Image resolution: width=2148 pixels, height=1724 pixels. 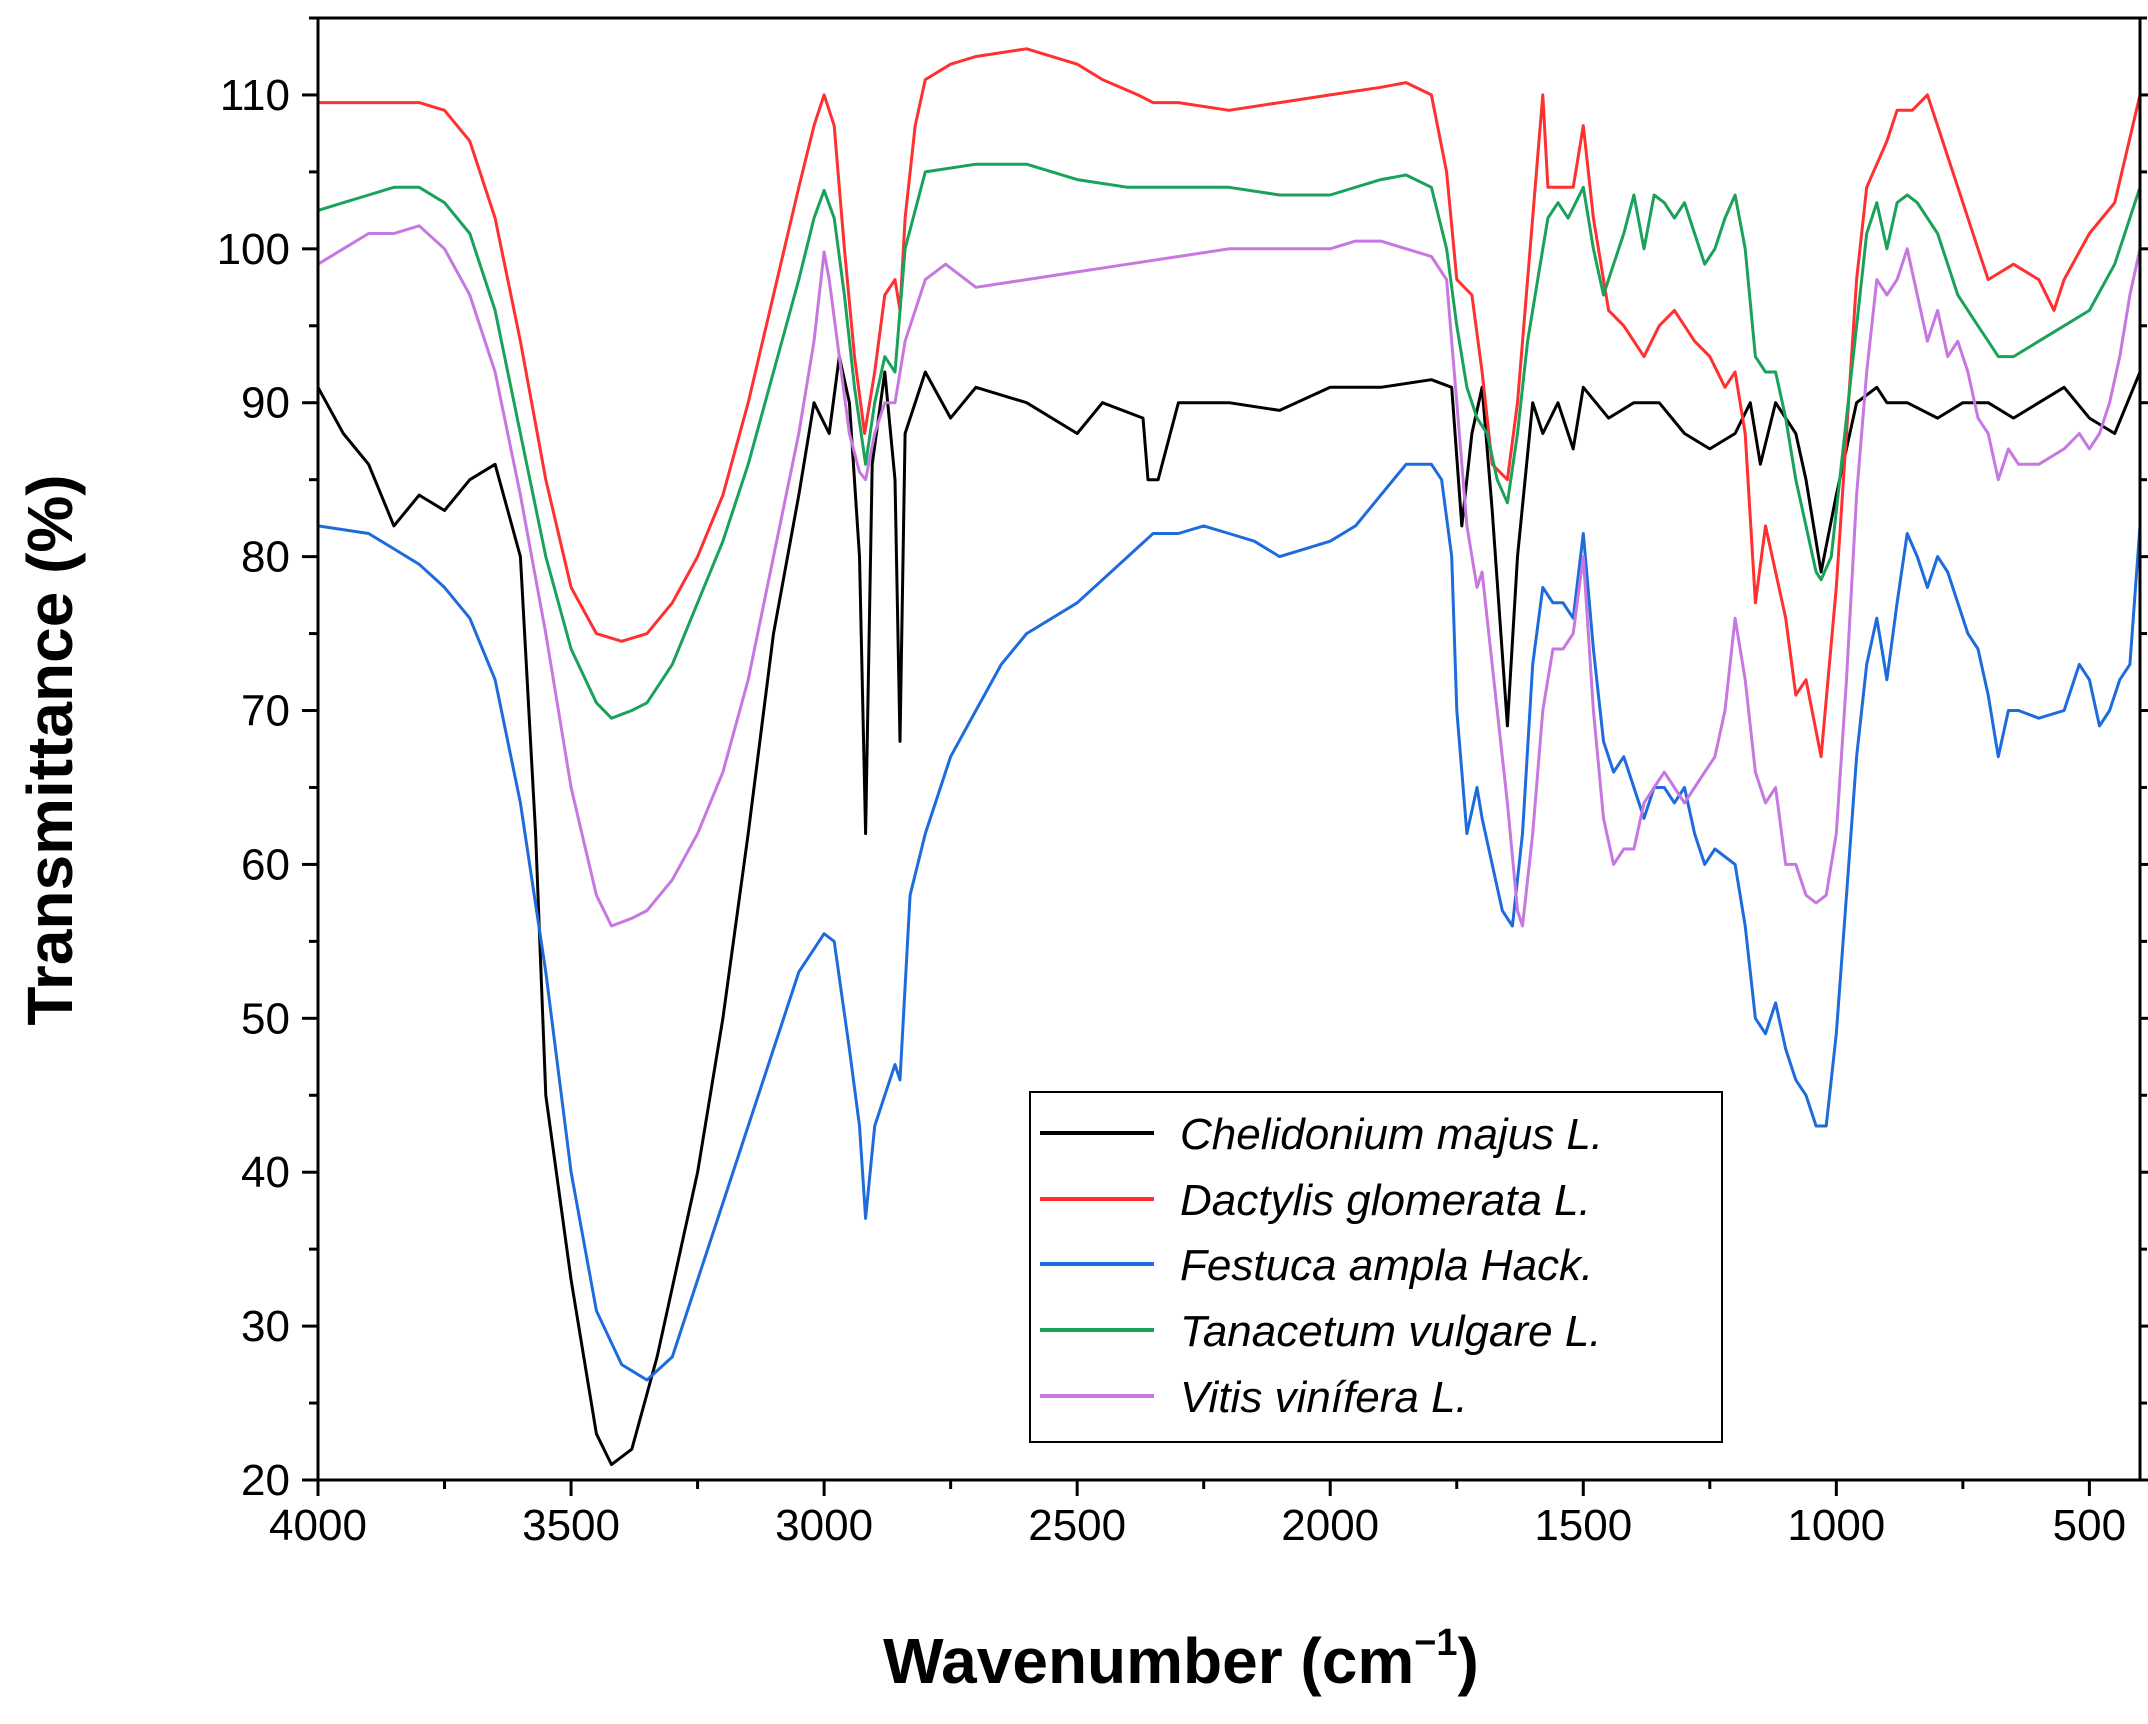 What do you see at coordinates (265, 711) in the screenshot?
I see `y-tick-label: 70` at bounding box center [265, 711].